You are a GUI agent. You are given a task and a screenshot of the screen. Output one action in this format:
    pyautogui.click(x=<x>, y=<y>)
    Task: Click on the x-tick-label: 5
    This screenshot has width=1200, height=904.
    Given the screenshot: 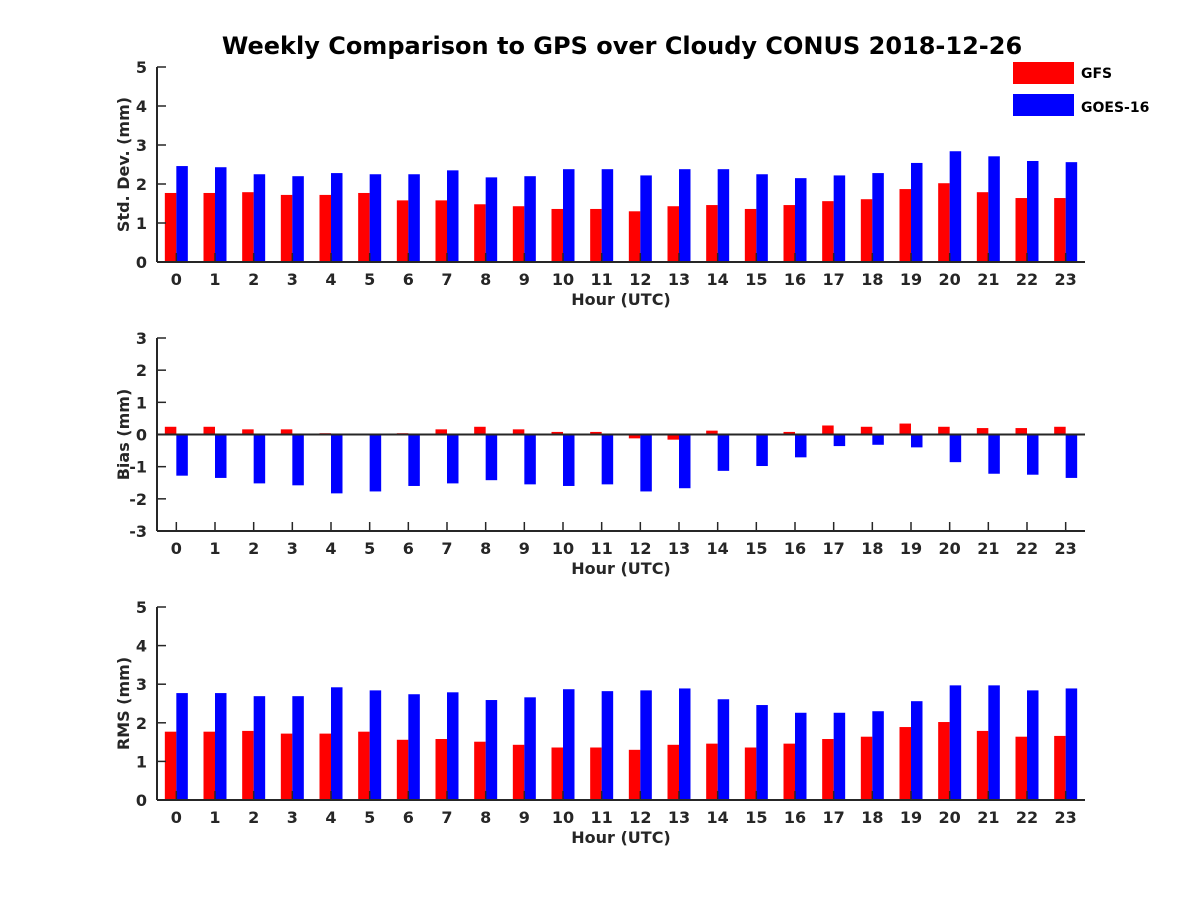 What is the action you would take?
    pyautogui.click(x=369, y=548)
    